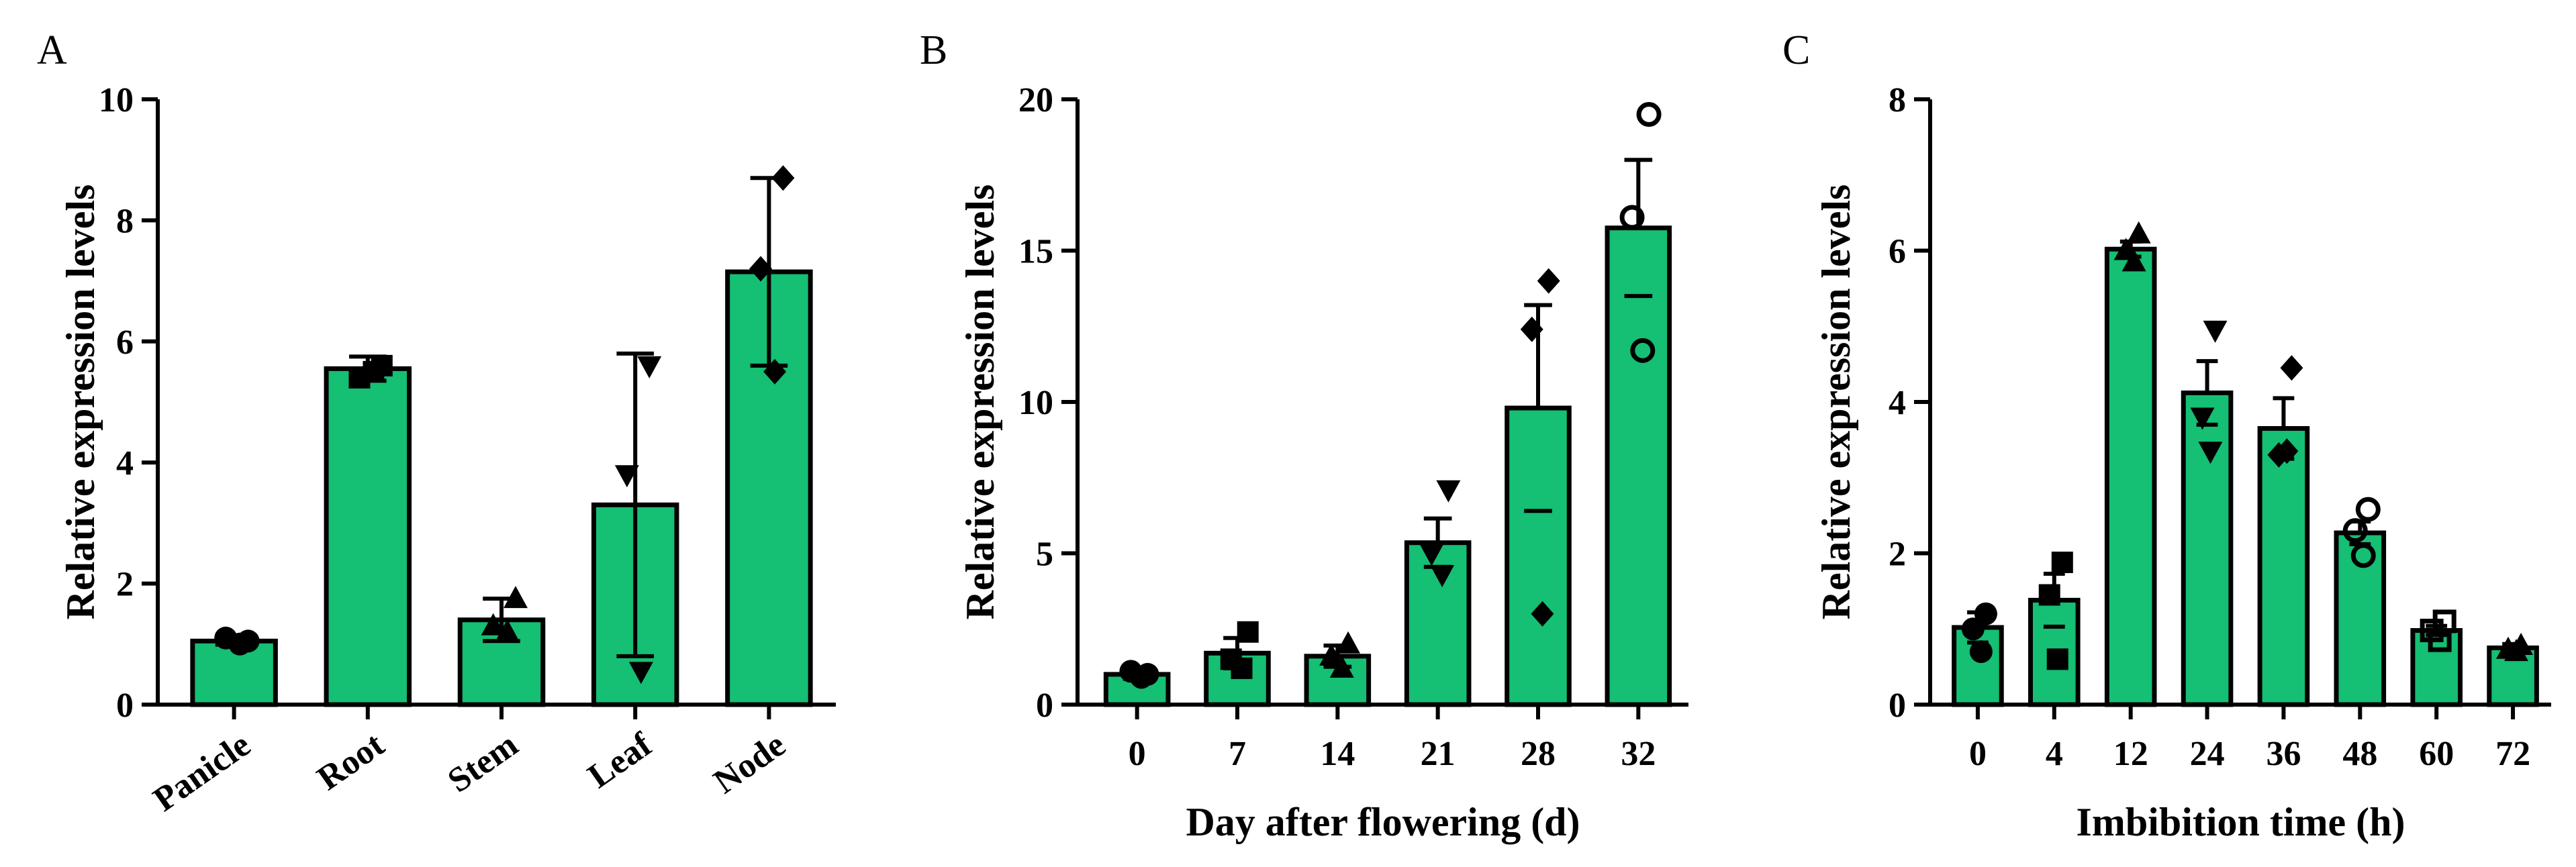 The height and width of the screenshot is (867, 2576). What do you see at coordinates (1638, 754) in the screenshot?
I see `x-tick-label: 32` at bounding box center [1638, 754].